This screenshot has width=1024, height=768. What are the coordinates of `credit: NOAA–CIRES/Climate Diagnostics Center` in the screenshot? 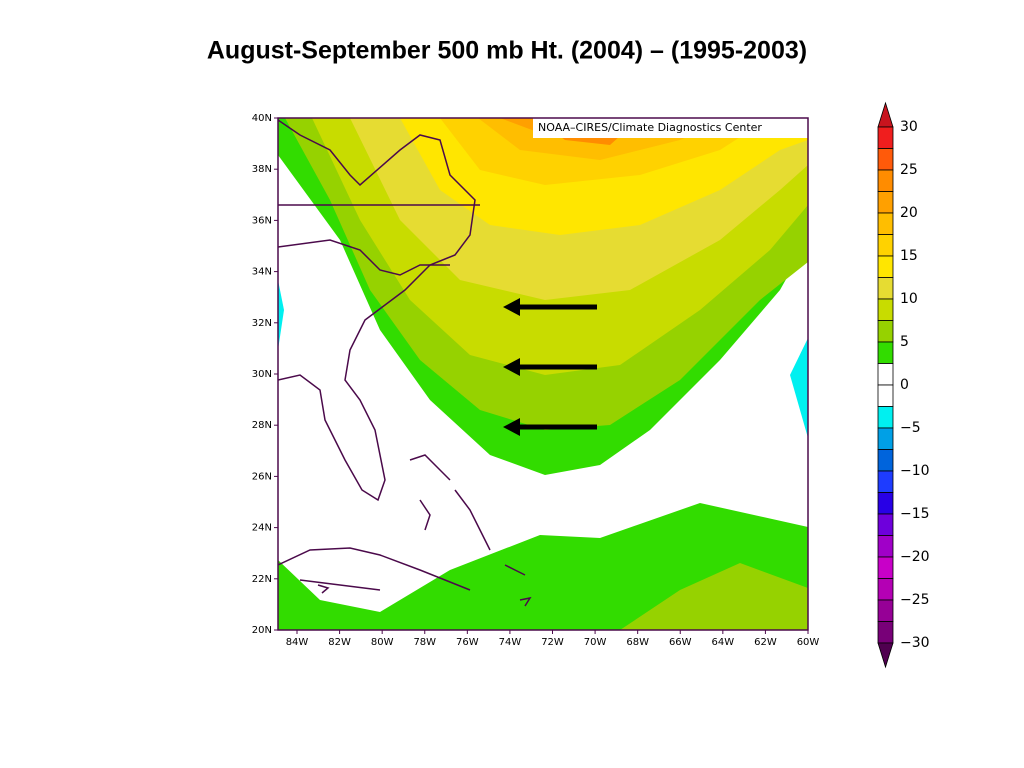 It's located at (650, 127).